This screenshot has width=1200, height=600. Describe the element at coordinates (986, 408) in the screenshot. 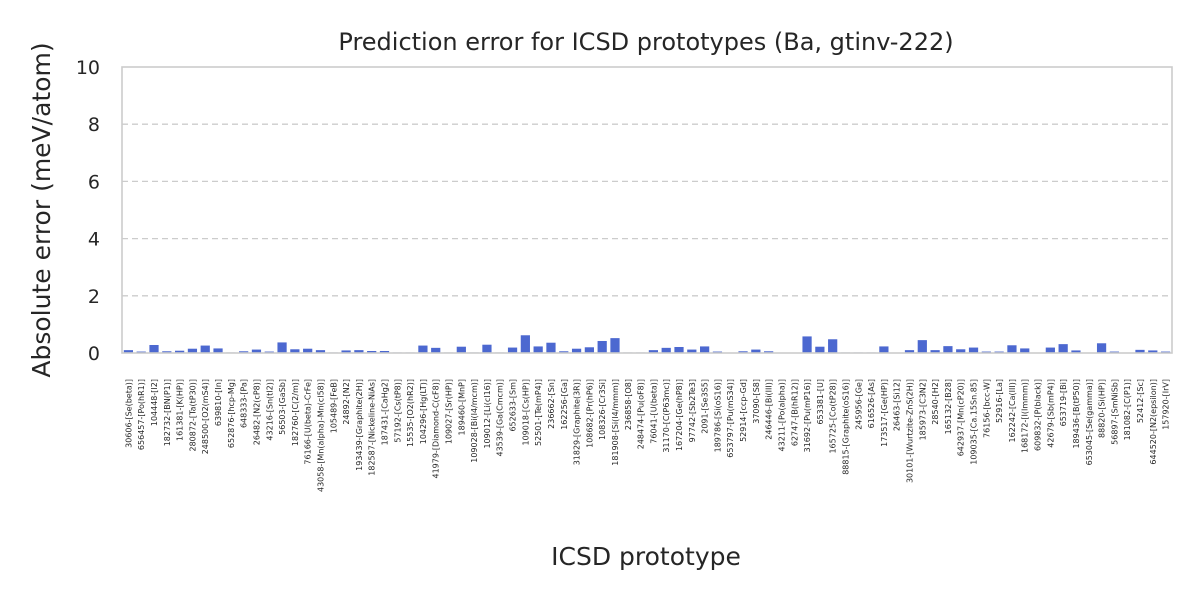

I see `x-tick-label: 76156-[bcc-W]` at that location.